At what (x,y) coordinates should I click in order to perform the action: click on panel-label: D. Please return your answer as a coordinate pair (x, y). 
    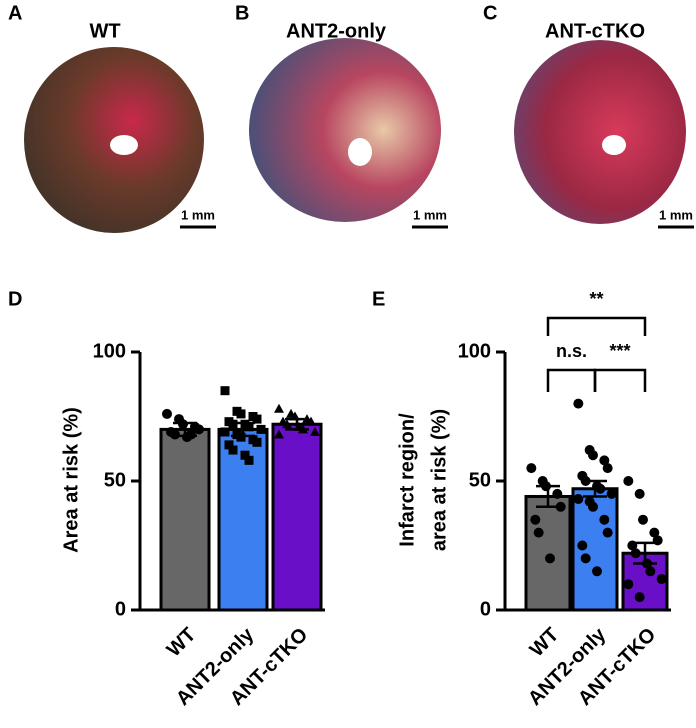
    Looking at the image, I should click on (15, 299).